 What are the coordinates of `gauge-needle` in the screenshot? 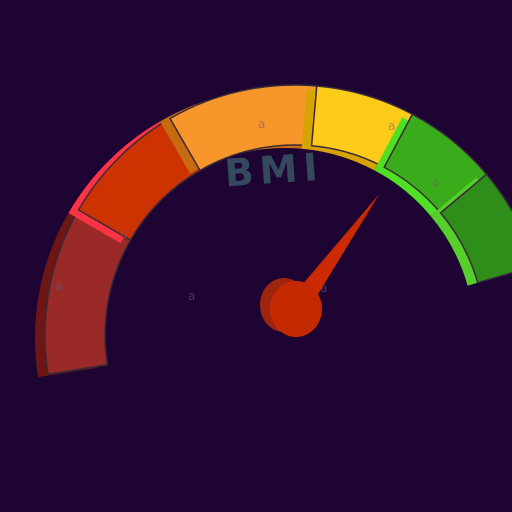 It's located at (320, 265).